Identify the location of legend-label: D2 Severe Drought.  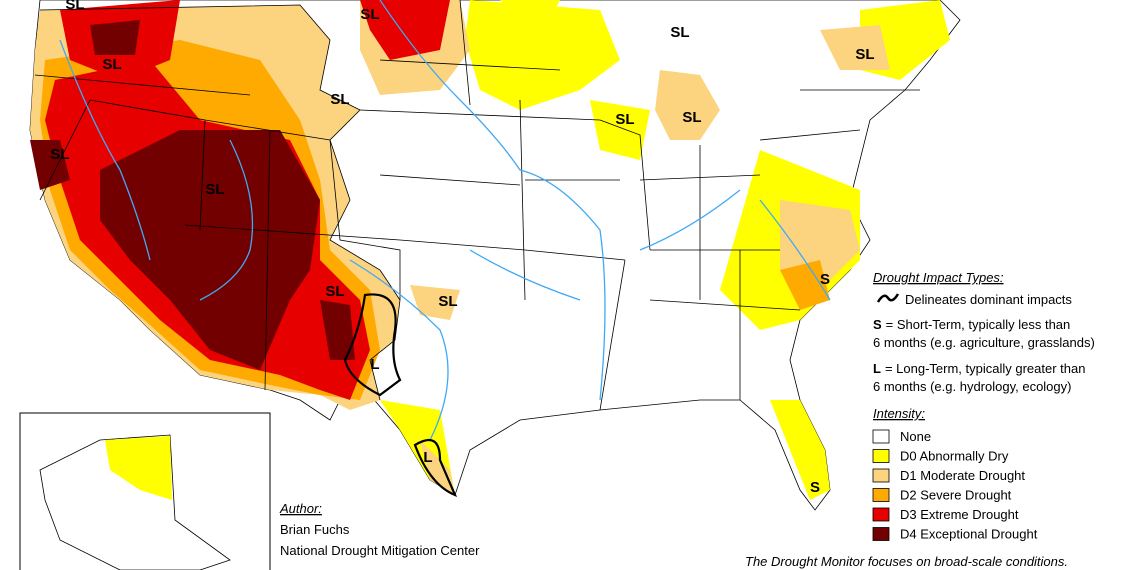
(956, 495).